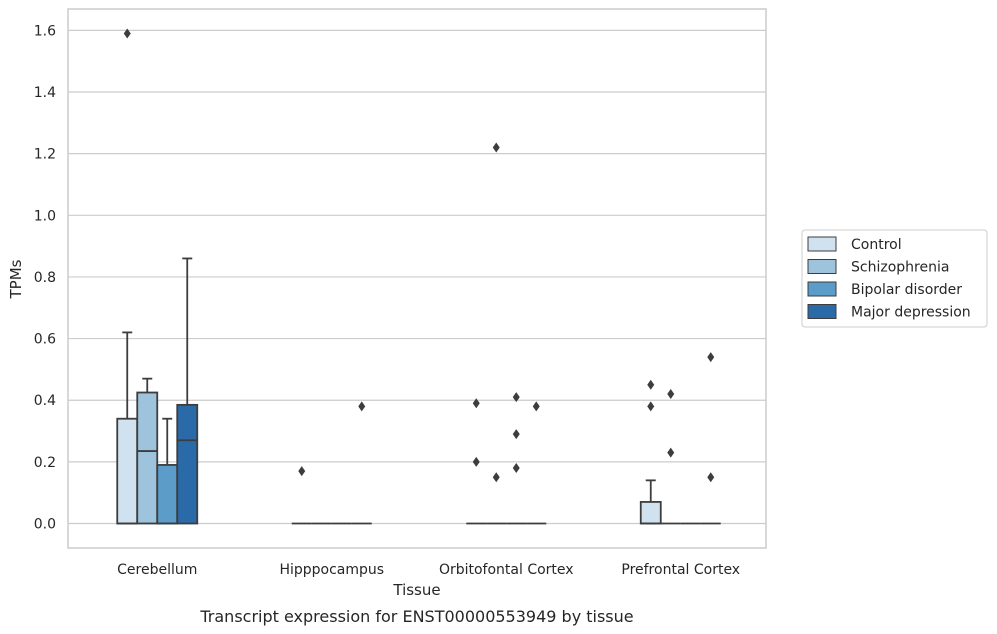 This screenshot has width=997, height=634. I want to click on x-axis-label: Tissue, so click(416, 590).